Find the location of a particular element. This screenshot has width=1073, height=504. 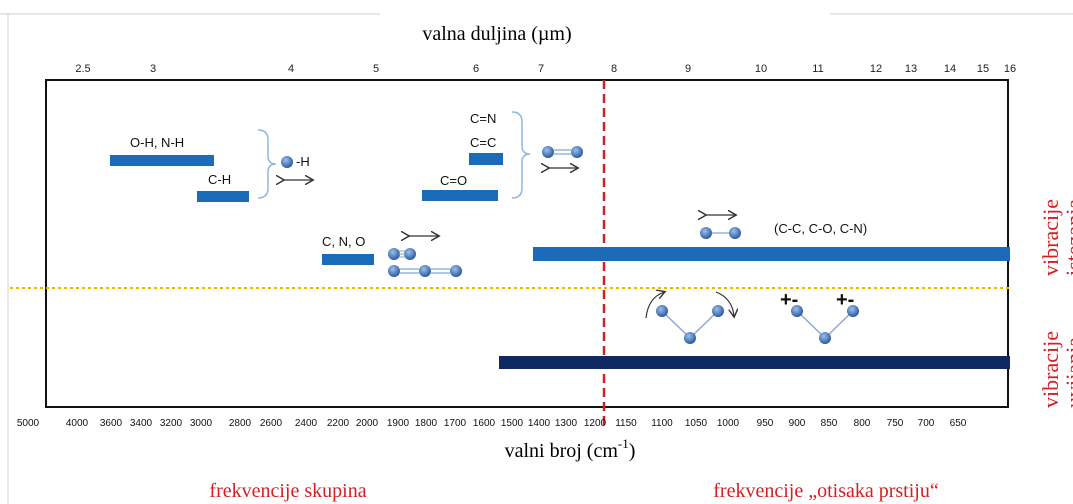

svg-text: 5000 is located at coordinates (28, 423).